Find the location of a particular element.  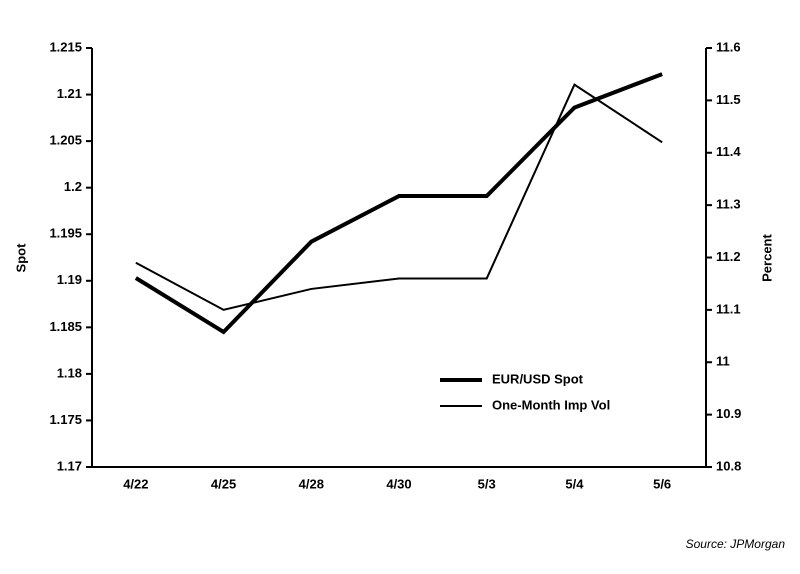

x-tick-label: 4/25 is located at coordinates (223, 483).